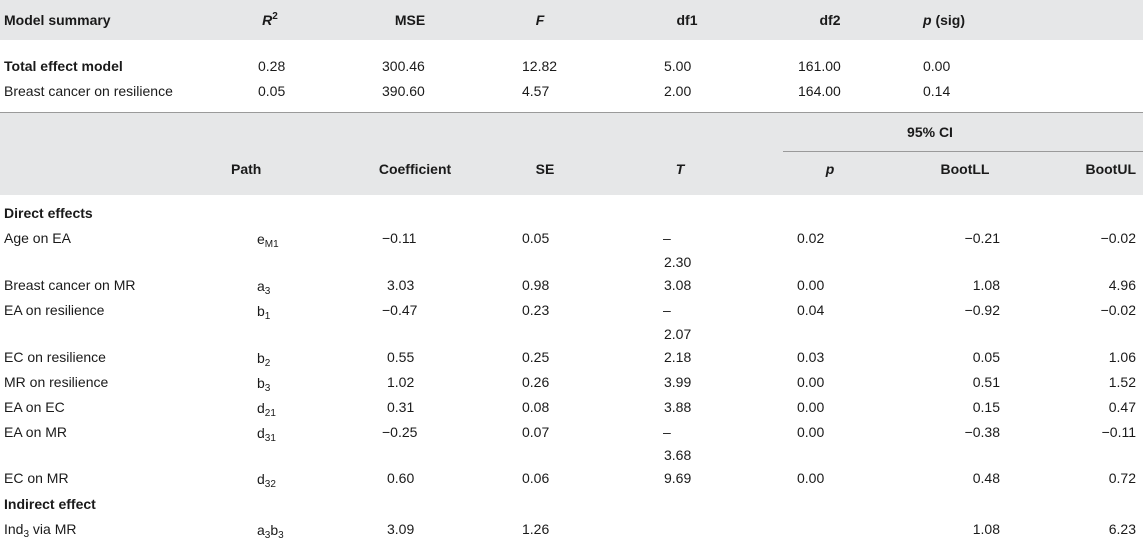  What do you see at coordinates (536, 285) in the screenshot?
I see `table-row-se: 0.98` at bounding box center [536, 285].